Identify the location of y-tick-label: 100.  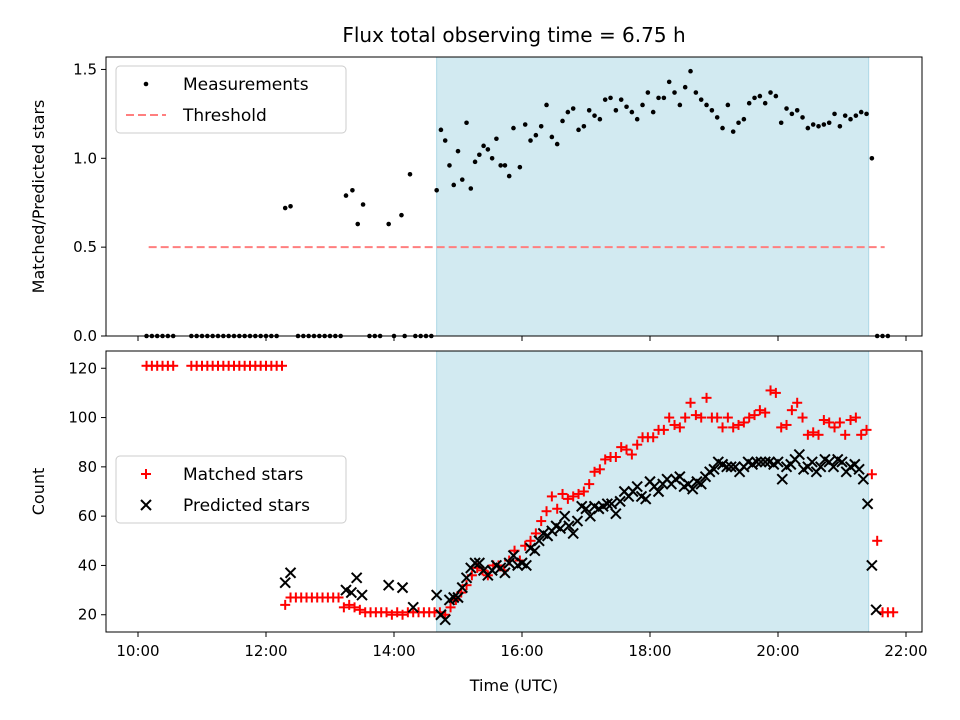
(82, 418).